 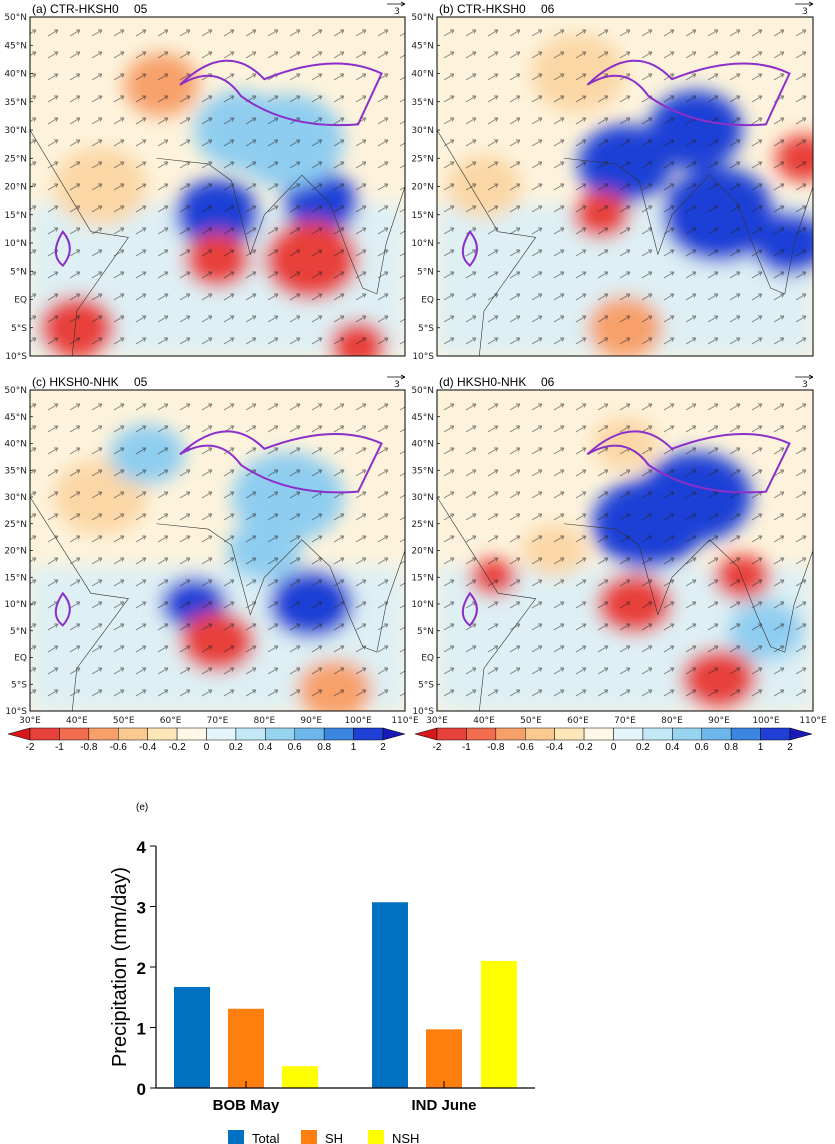 I want to click on y-tick-label: 0, so click(x=141, y=1089).